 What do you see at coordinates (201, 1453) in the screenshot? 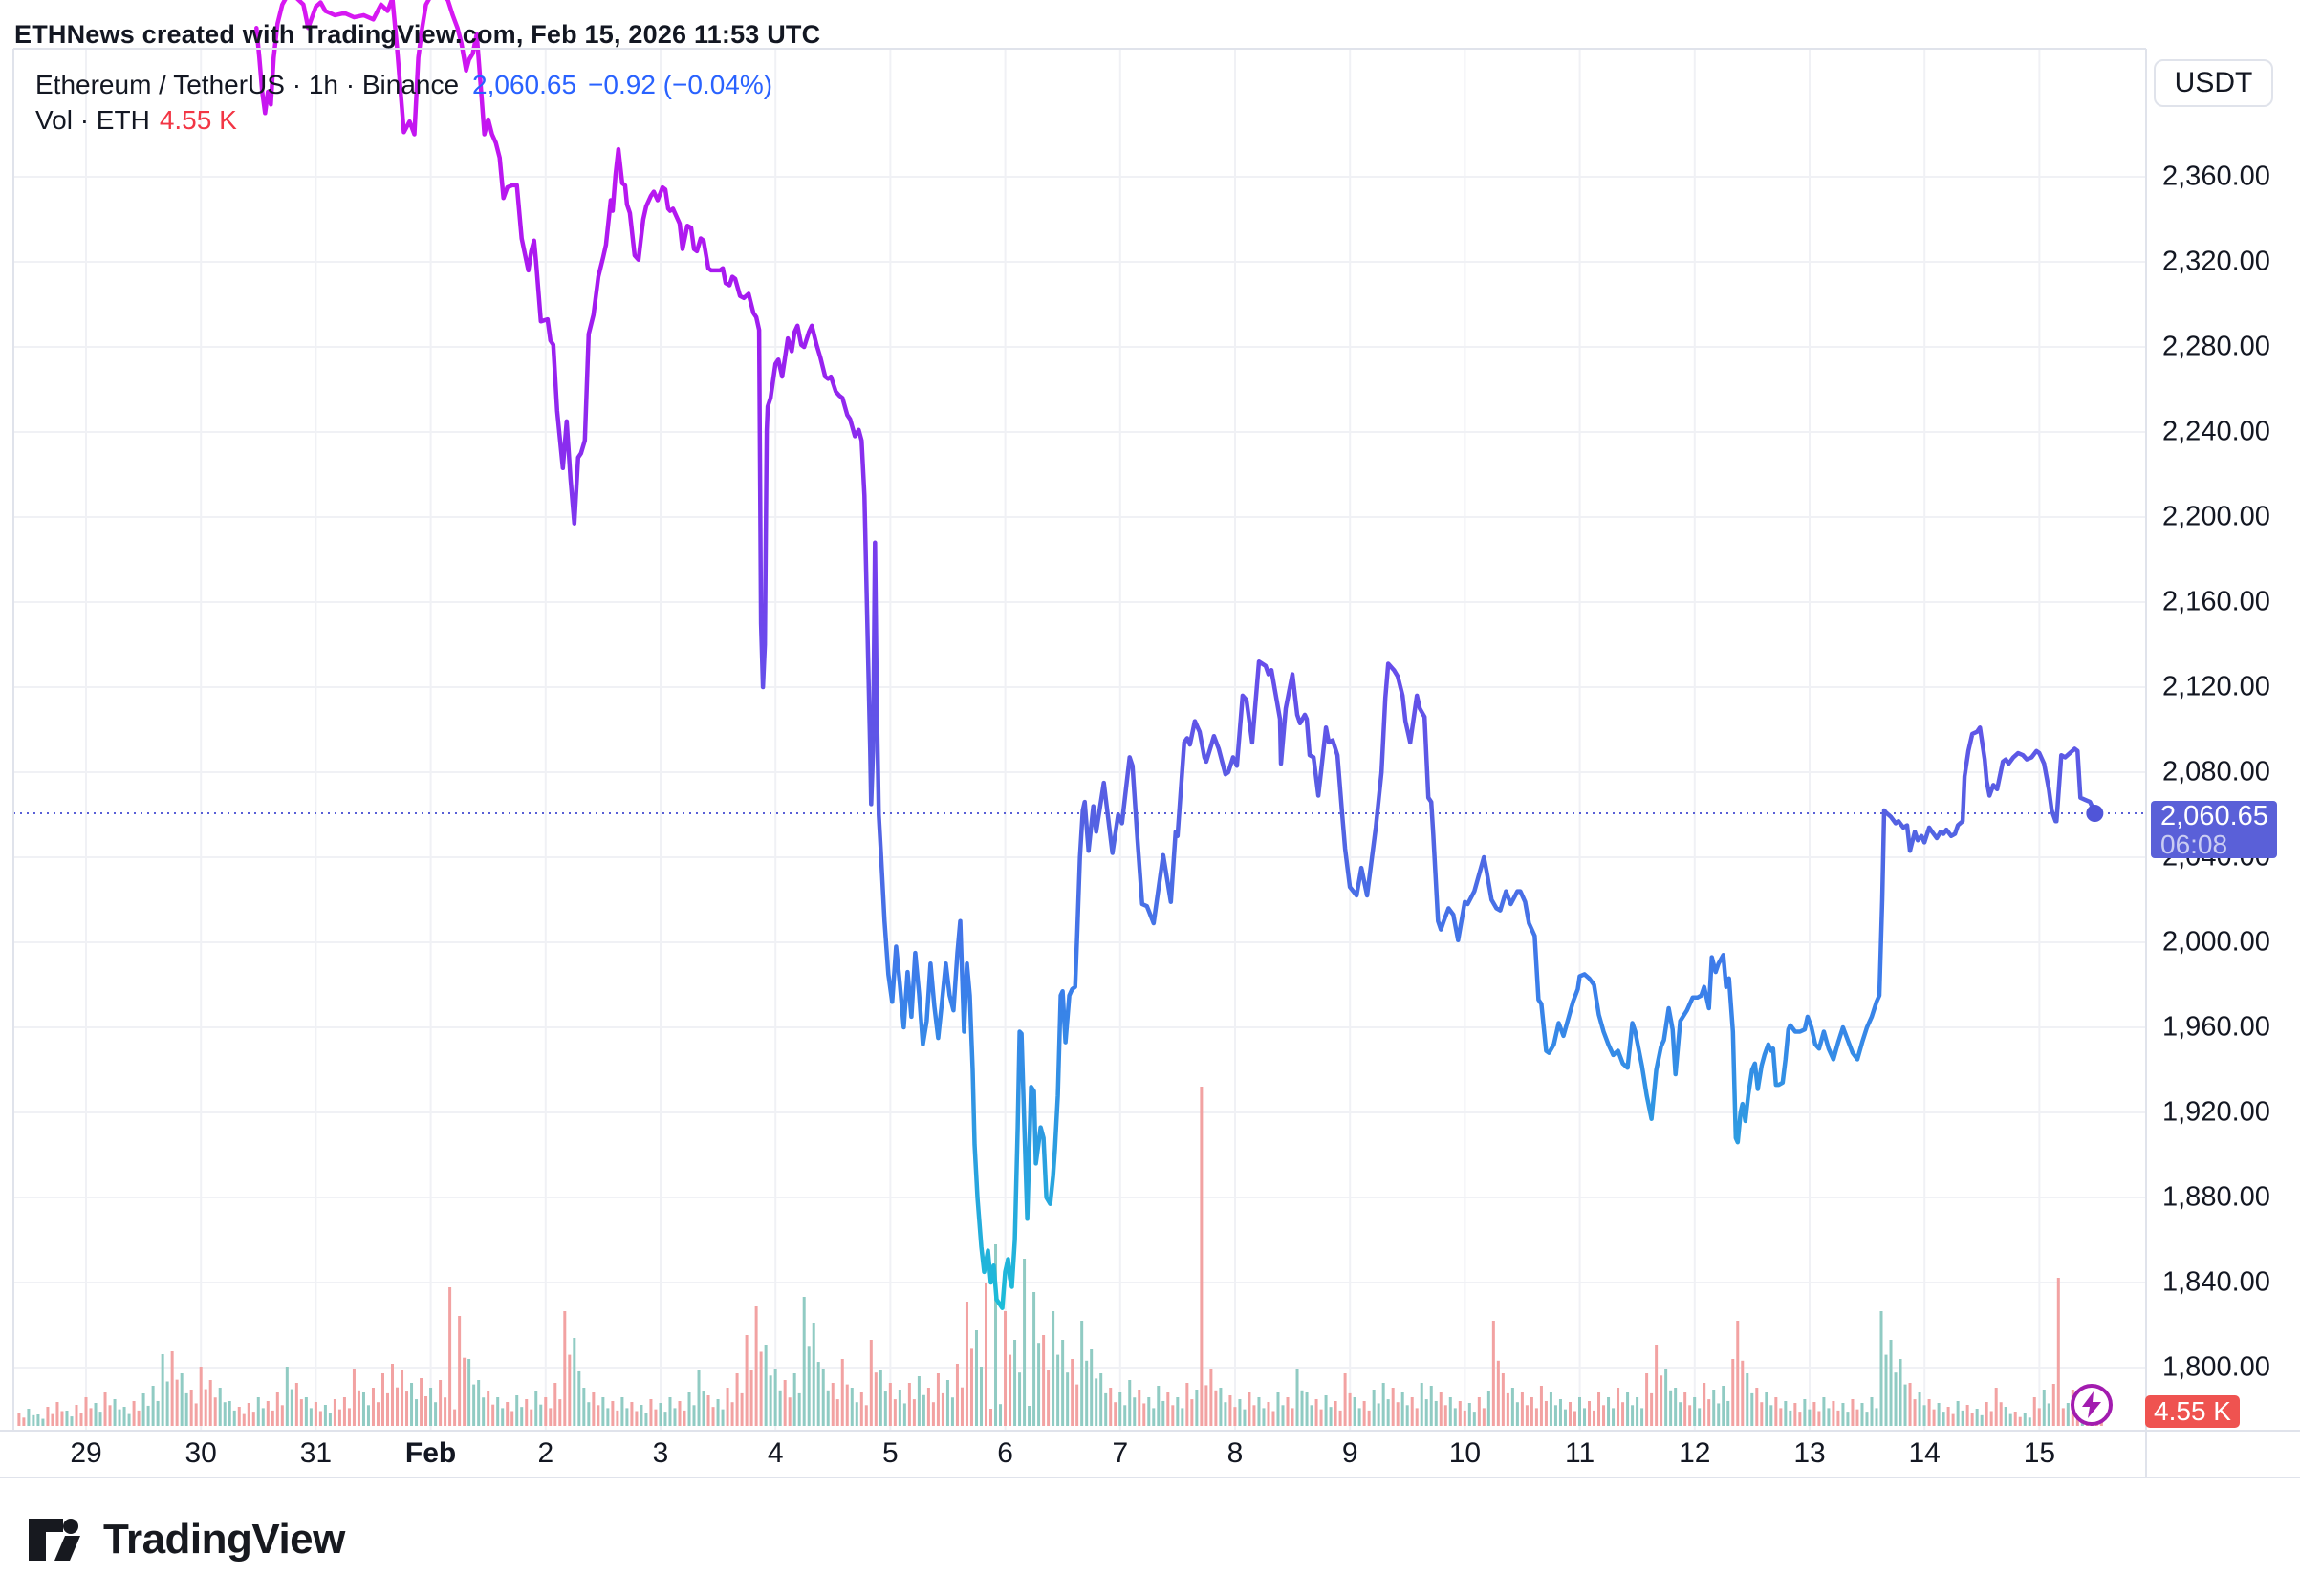
I see `time-tick-label: 30` at bounding box center [201, 1453].